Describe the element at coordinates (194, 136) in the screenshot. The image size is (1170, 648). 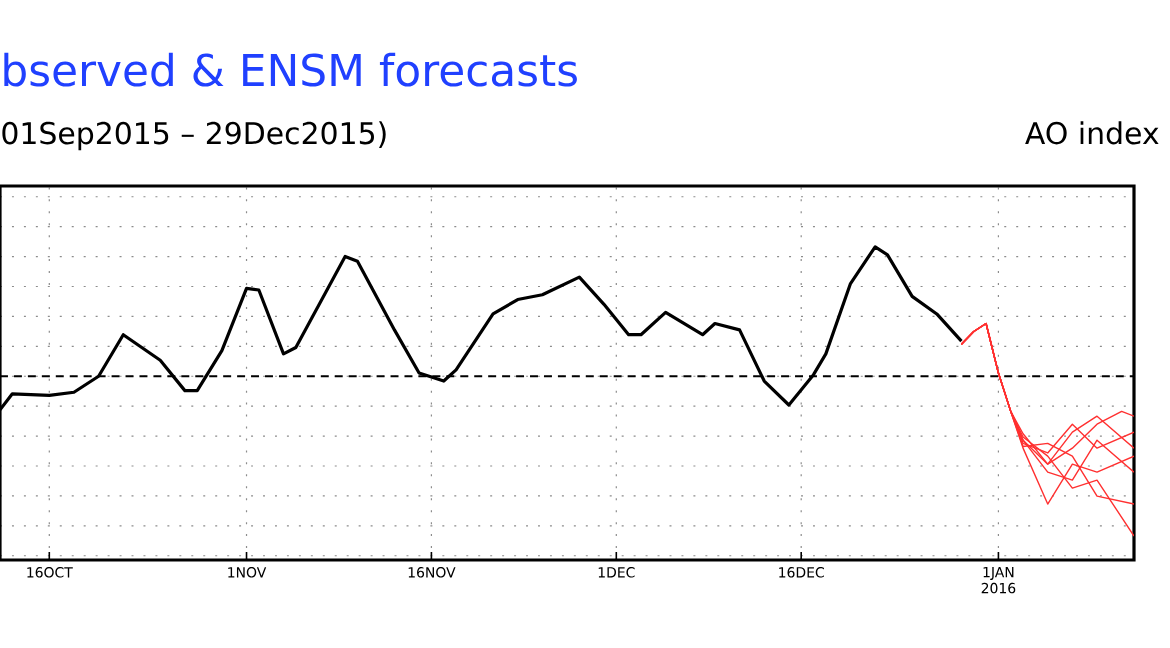
I see `chart-subtitle: 01Sep2015 – 29Dec2015)` at that location.